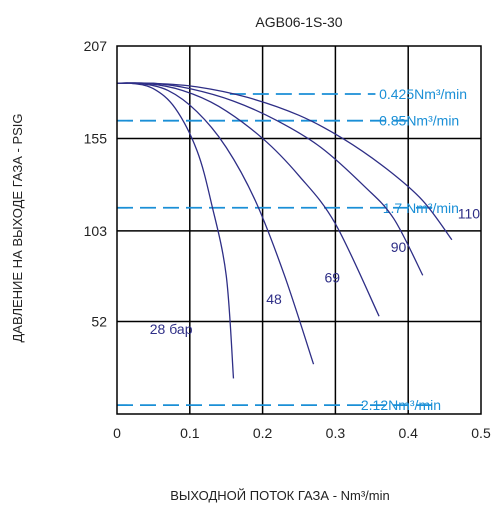  Describe the element at coordinates (336, 433) in the screenshot. I see `x-tick-label-3: 0.3` at that location.